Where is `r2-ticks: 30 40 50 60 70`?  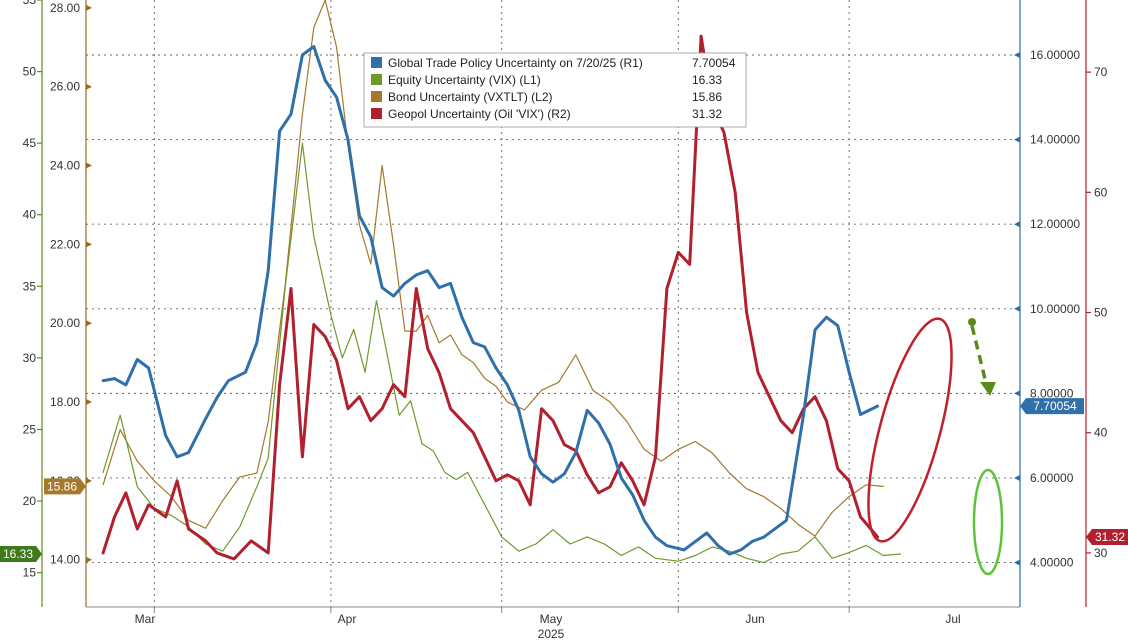 r2-ticks: 30 40 50 60 70 is located at coordinates (1097, 312).